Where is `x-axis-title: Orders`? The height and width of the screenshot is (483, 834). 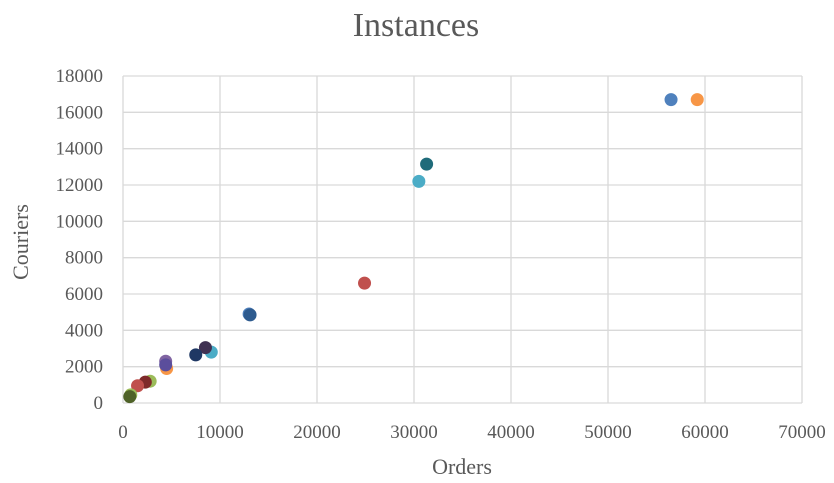 x-axis-title: Orders is located at coordinates (462, 466).